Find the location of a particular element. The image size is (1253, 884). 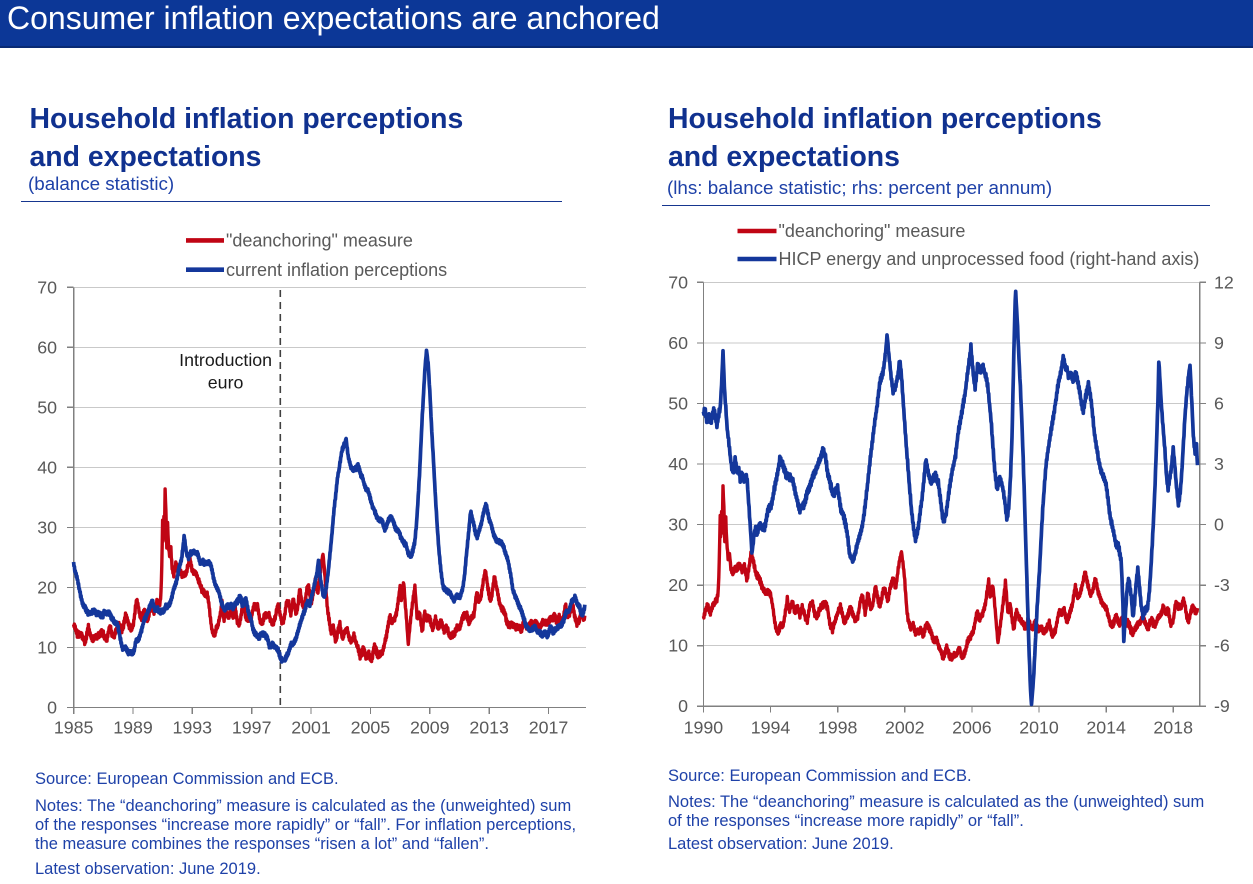

svg-text: 1989 is located at coordinates (133, 728).